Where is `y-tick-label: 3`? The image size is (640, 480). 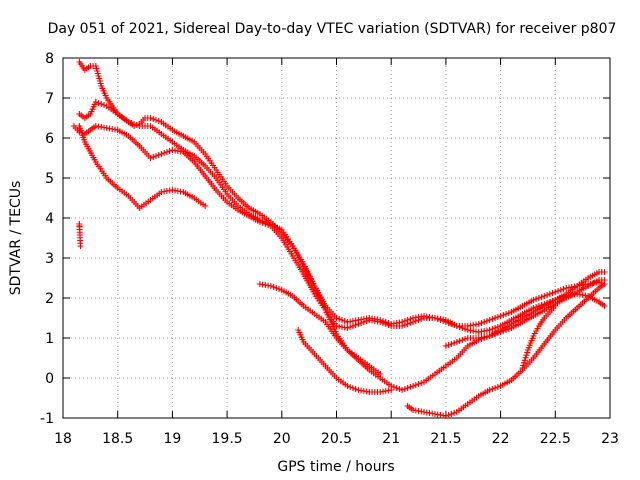 y-tick-label: 3 is located at coordinates (49, 259).